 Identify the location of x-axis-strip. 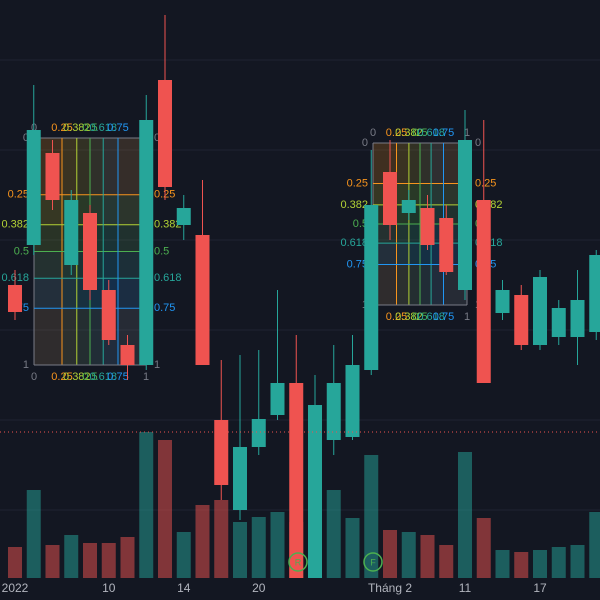
(300, 589).